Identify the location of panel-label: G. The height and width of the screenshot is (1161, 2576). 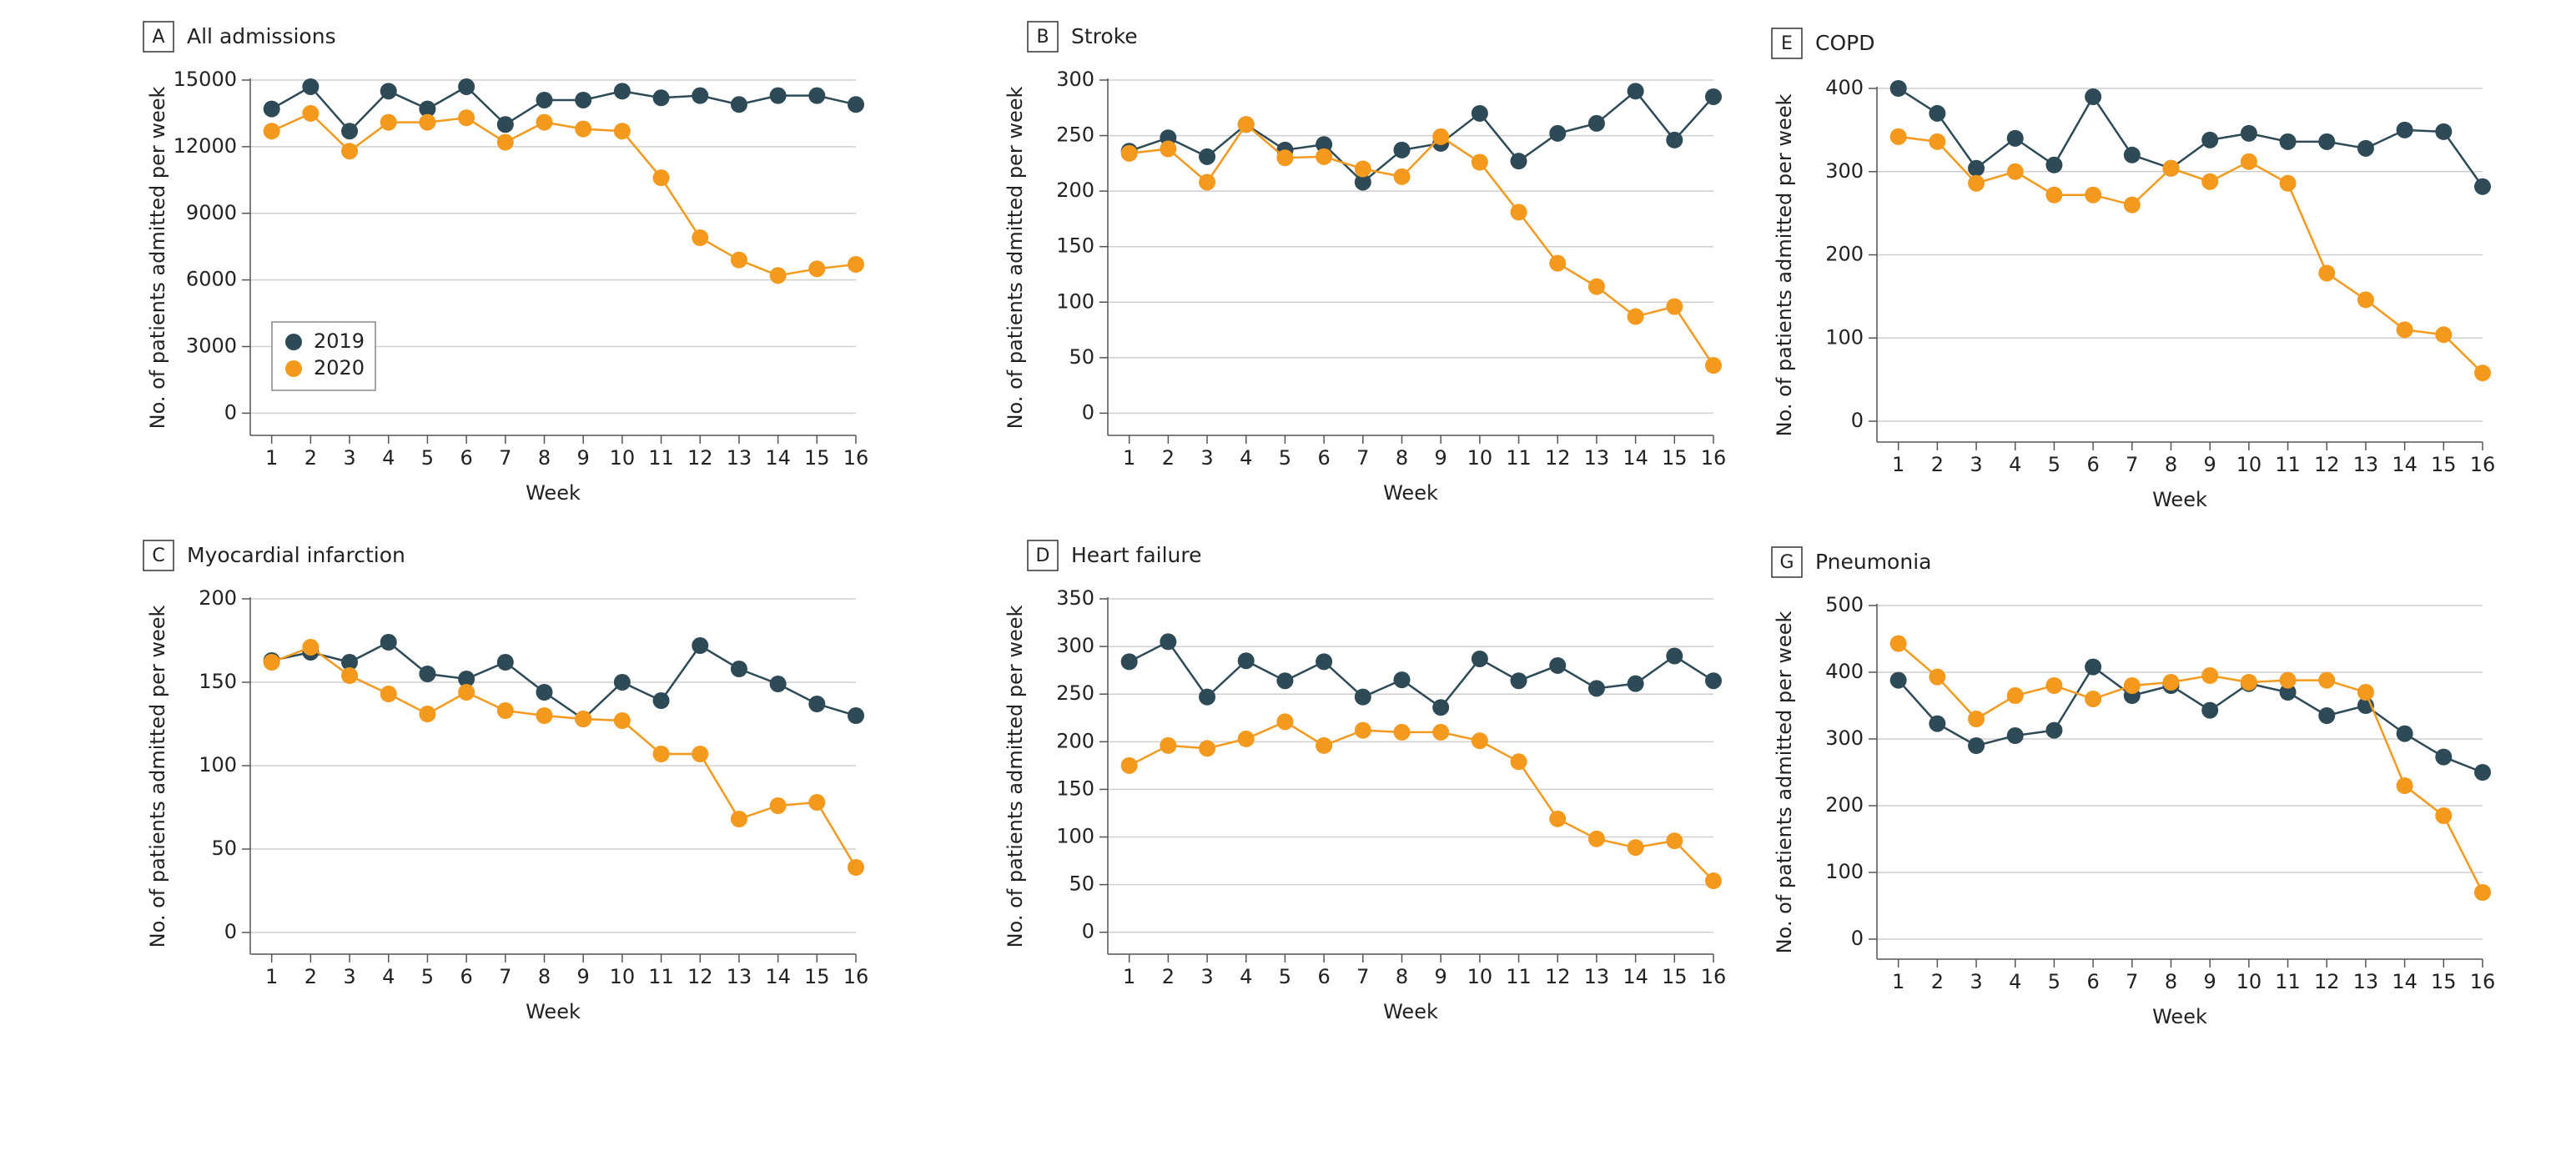
(1786, 562).